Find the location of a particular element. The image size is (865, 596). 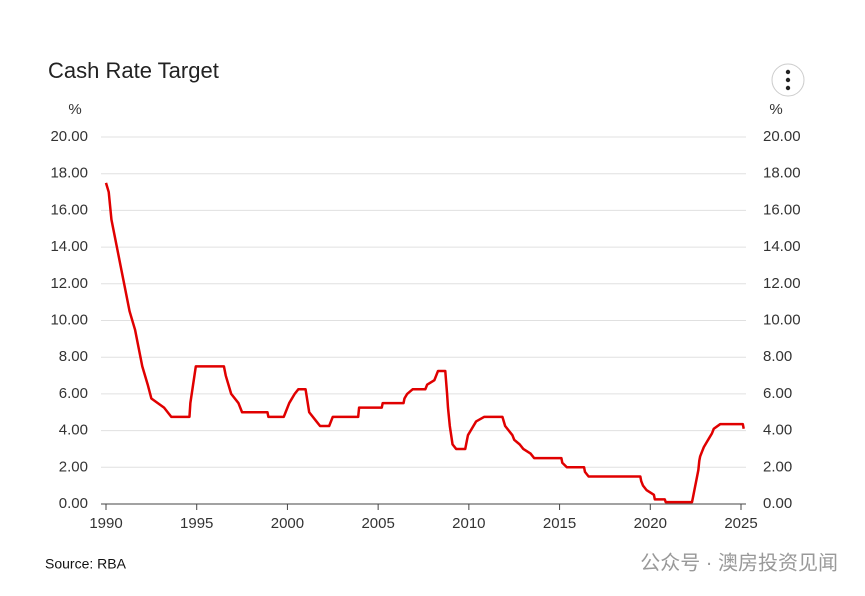

x-tick-label: 2020 is located at coordinates (650, 523).